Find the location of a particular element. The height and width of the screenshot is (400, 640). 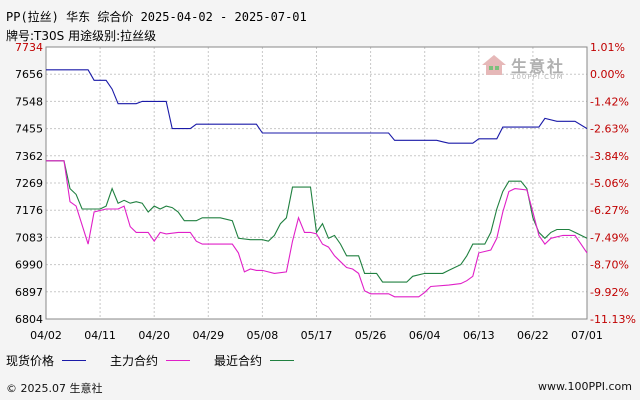

y-tick-label: 7548 is located at coordinates (29, 101).